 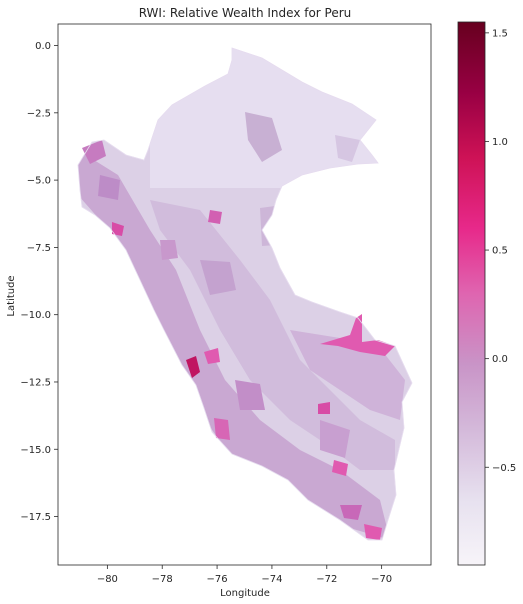 I want to click on arequipa-highlight, so click(x=340, y=468).